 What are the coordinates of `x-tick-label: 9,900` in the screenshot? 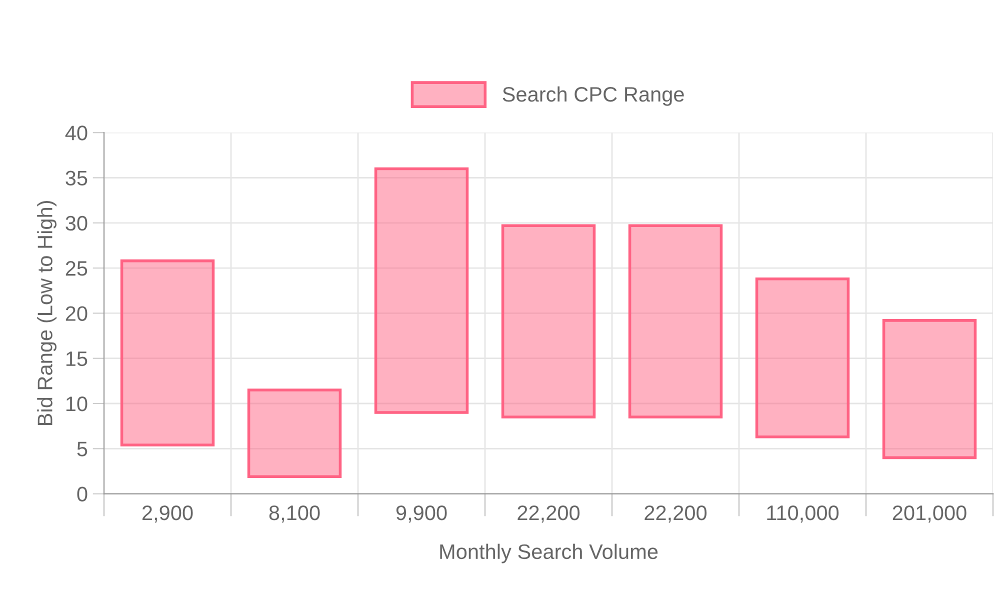 It's located at (421, 514).